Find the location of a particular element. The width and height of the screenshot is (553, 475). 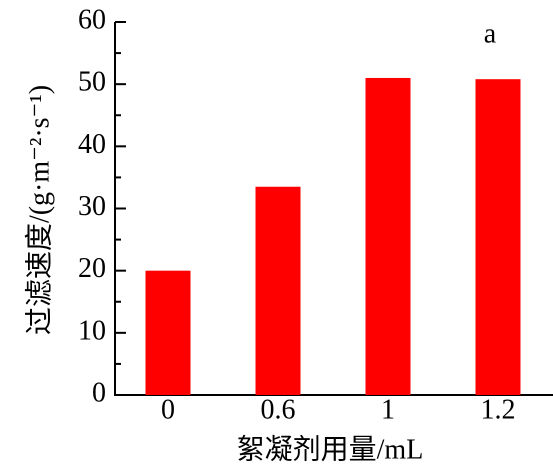

y-tick-label: 40 is located at coordinates (92, 144).